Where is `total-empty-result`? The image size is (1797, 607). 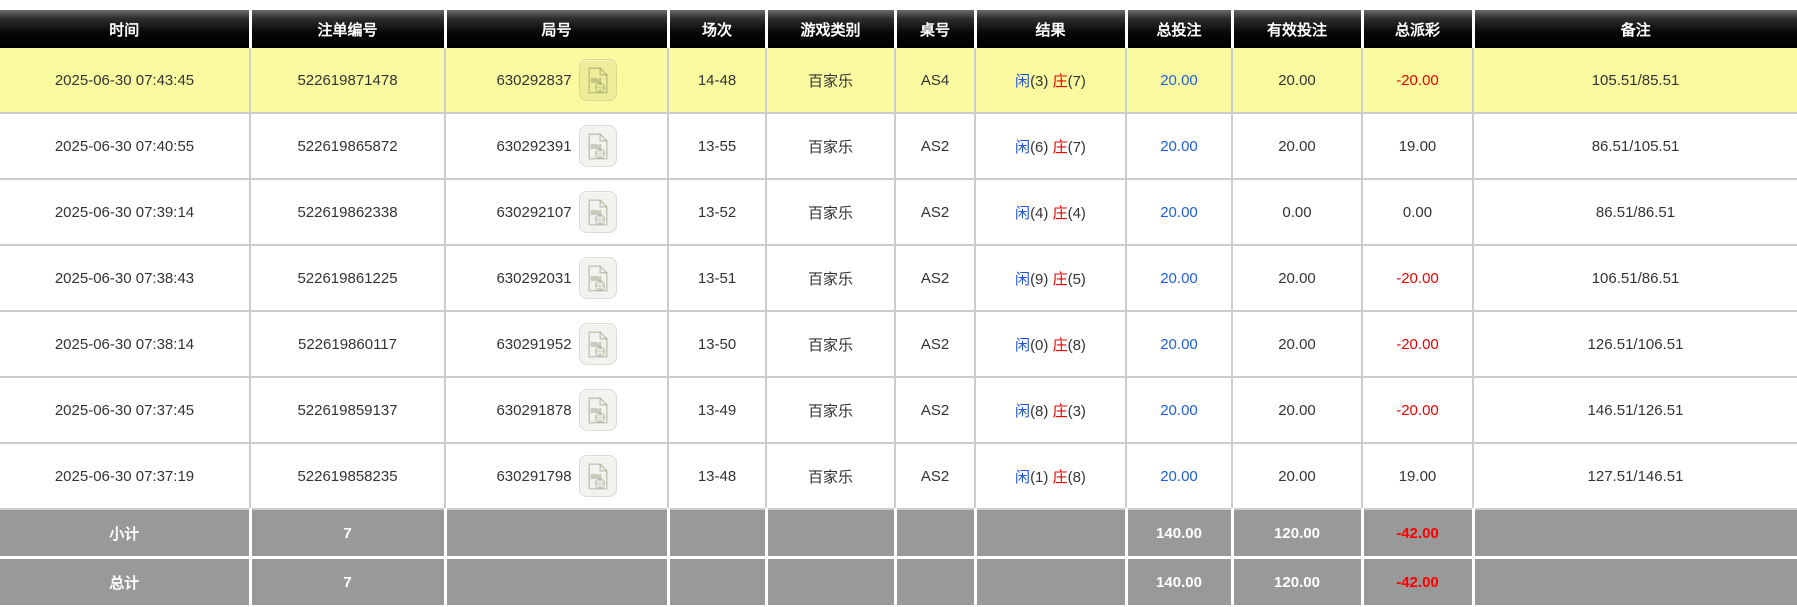
total-empty-result is located at coordinates (1049, 580).